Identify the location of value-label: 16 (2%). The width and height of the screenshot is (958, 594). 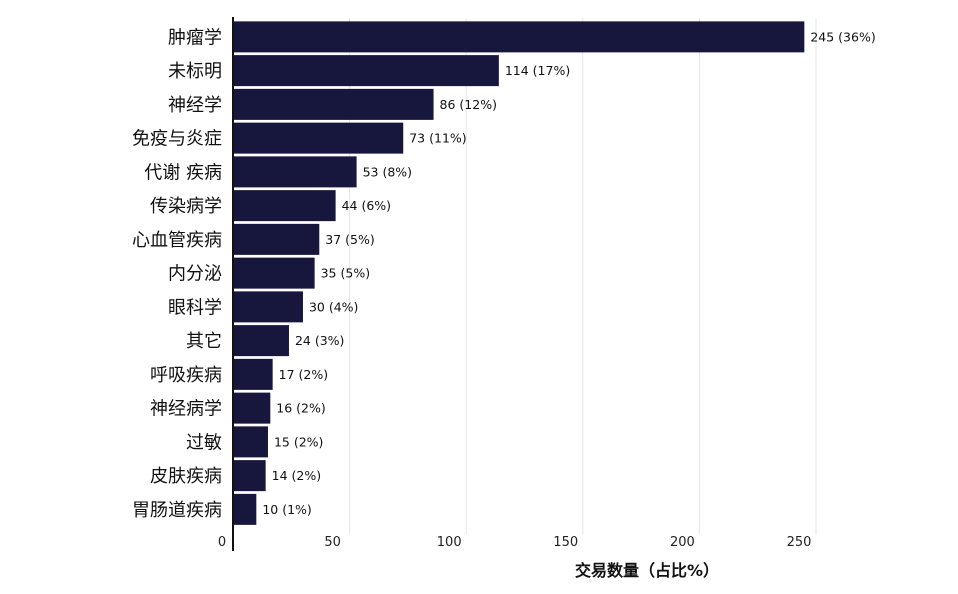
(300, 408).